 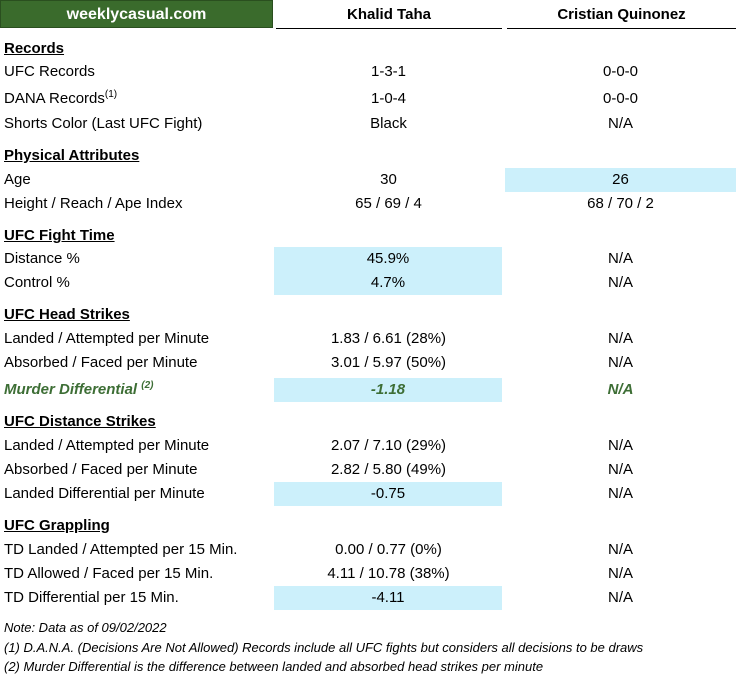 I want to click on stat-label: DANA Records(1), so click(x=60, y=99).